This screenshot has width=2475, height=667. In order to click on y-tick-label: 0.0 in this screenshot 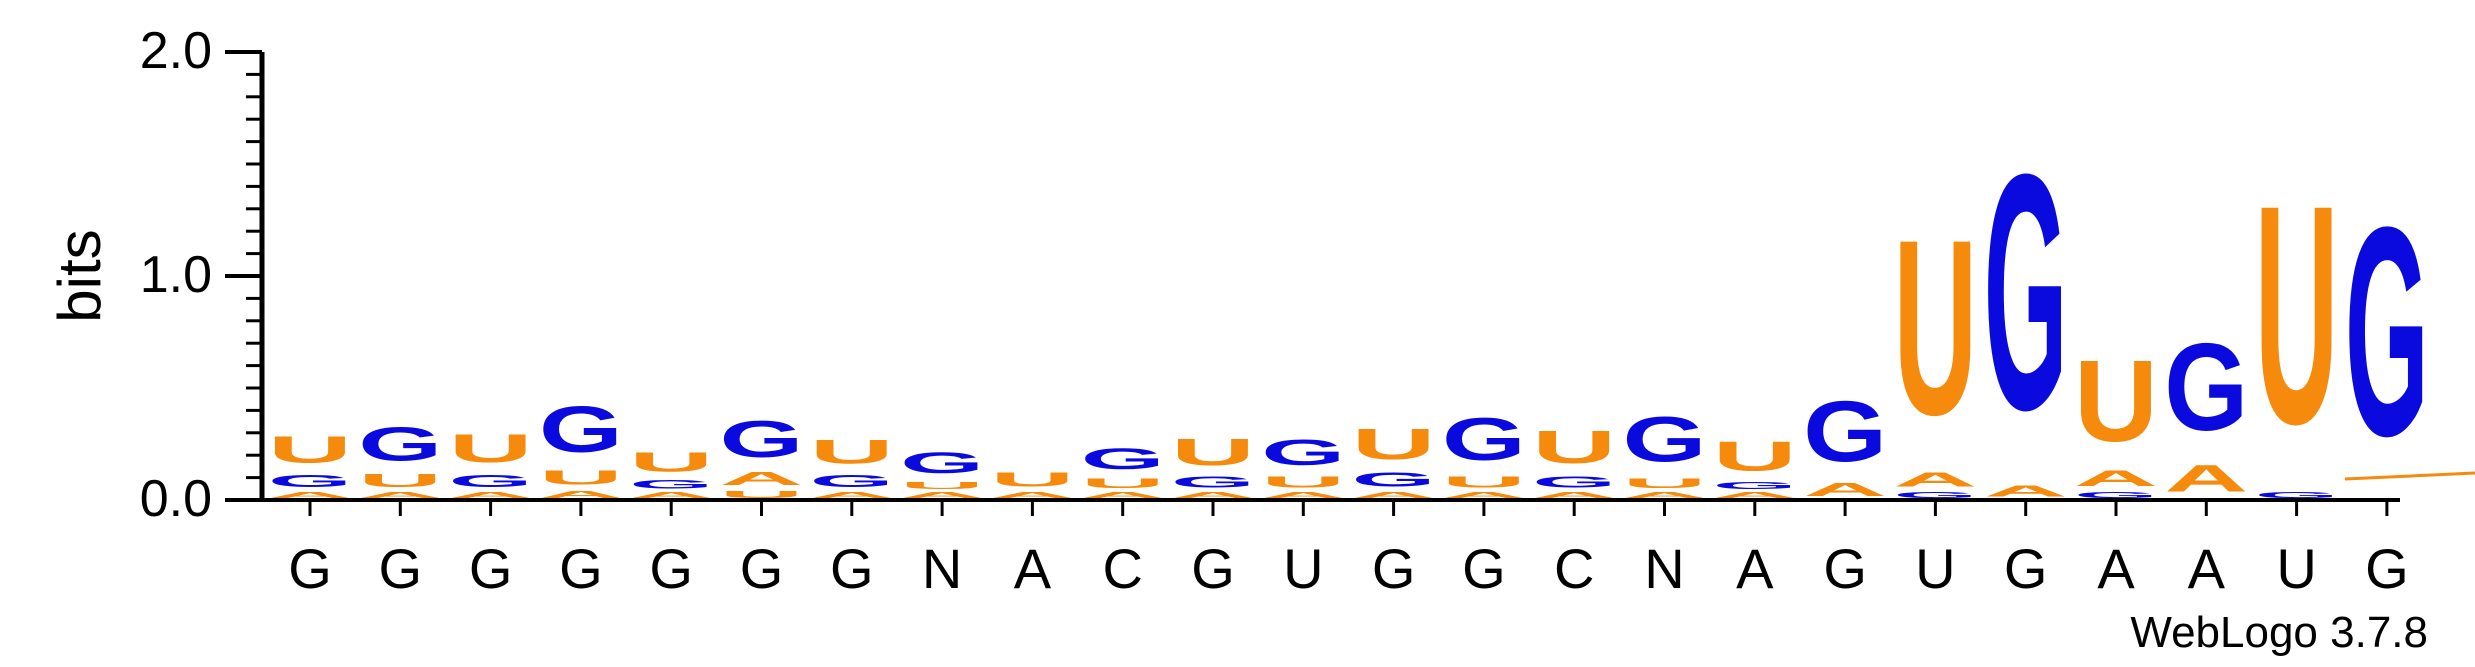, I will do `click(176, 499)`.